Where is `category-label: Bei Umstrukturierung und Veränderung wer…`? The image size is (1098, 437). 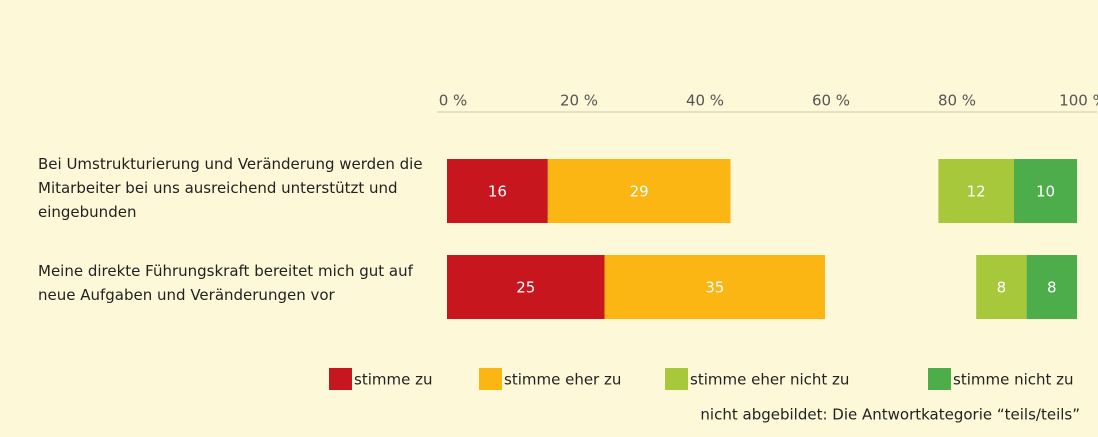
category-label: Bei Umstrukturierung und Veränderung wer… is located at coordinates (230, 188).